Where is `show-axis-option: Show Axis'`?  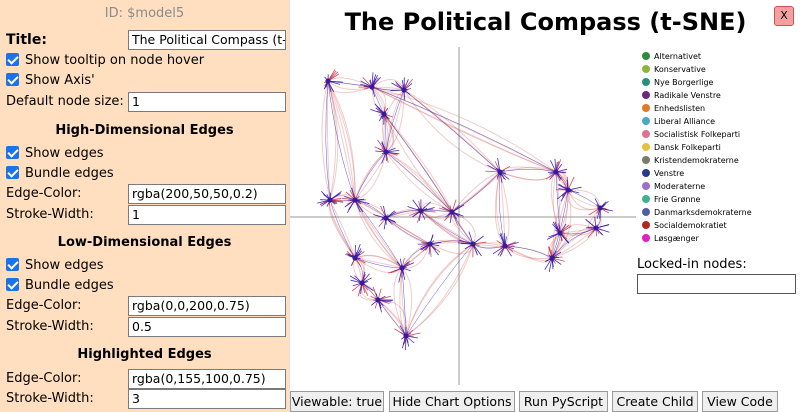
show-axis-option: Show Axis' is located at coordinates (50, 81).